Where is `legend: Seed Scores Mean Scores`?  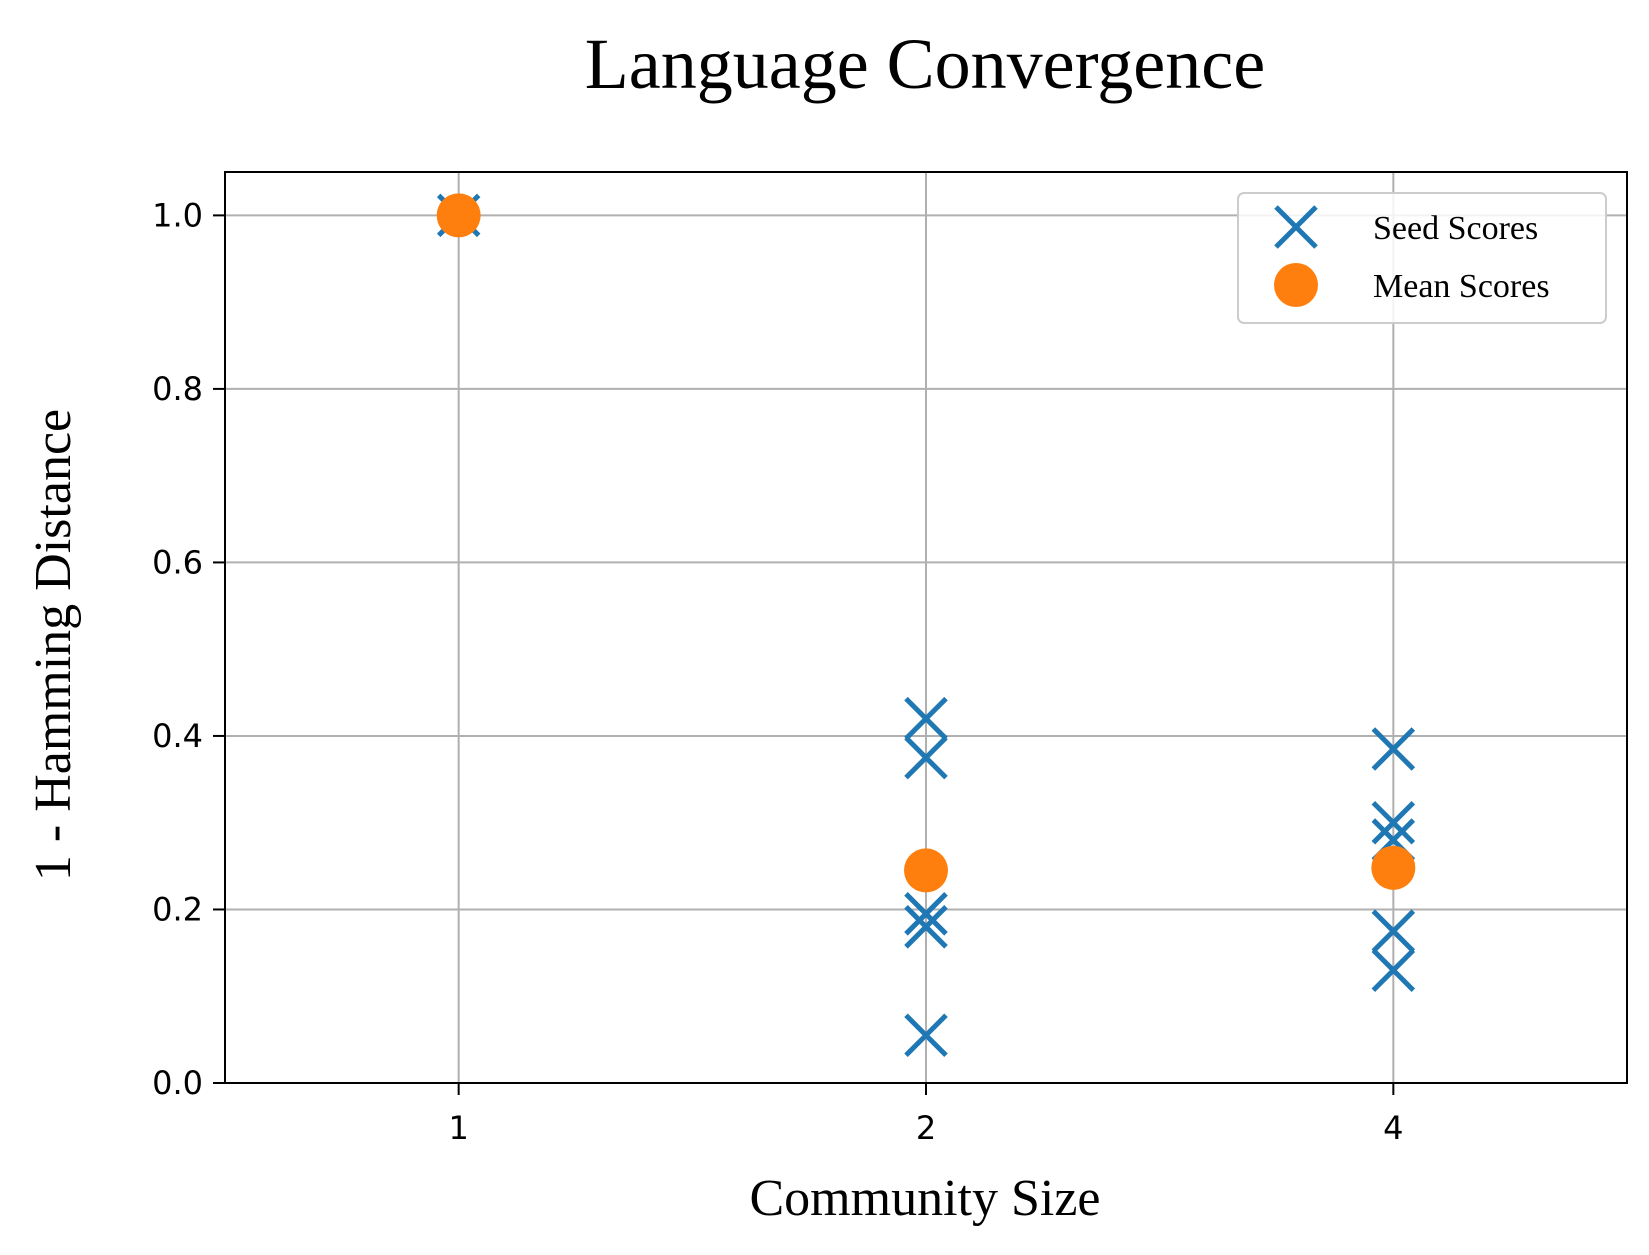 legend: Seed Scores Mean Scores is located at coordinates (1422, 258).